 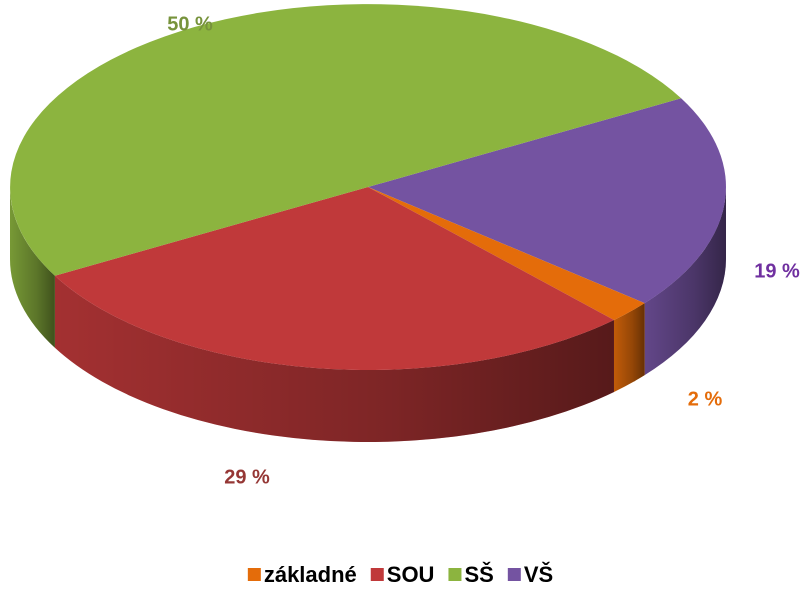 What do you see at coordinates (247, 477) in the screenshot?
I see `value-label: 29 %` at bounding box center [247, 477].